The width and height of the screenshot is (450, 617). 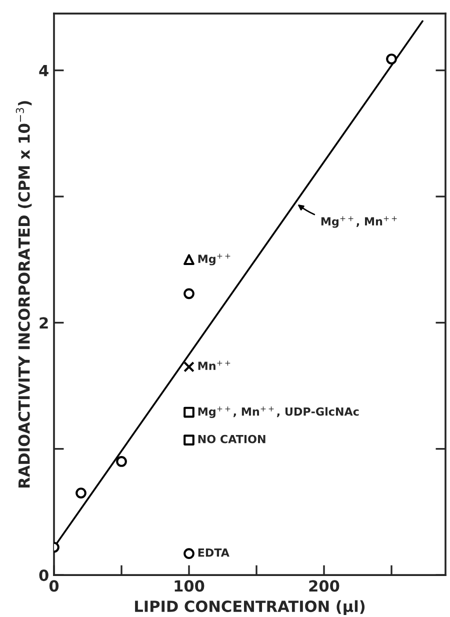 What do you see at coordinates (214, 260) in the screenshot?
I see `series-label: Mg$^{++}$` at bounding box center [214, 260].